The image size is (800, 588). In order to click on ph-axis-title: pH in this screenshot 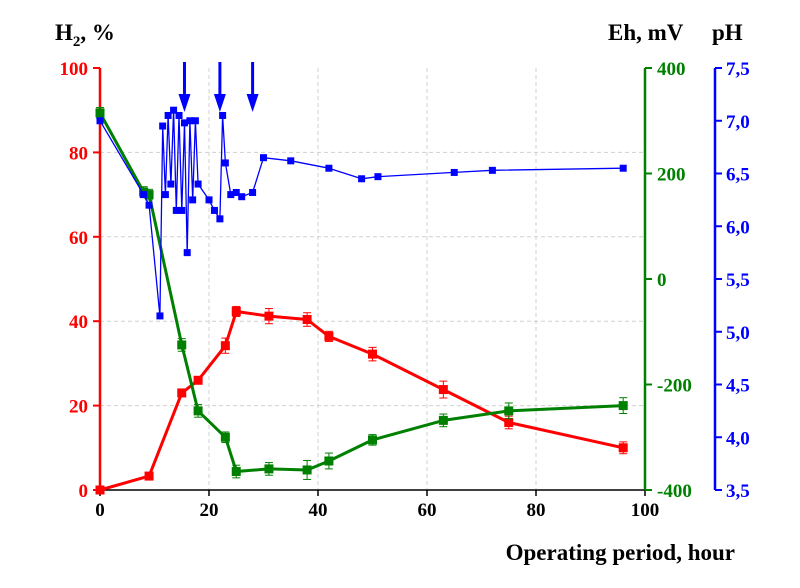, I will do `click(727, 32)`.